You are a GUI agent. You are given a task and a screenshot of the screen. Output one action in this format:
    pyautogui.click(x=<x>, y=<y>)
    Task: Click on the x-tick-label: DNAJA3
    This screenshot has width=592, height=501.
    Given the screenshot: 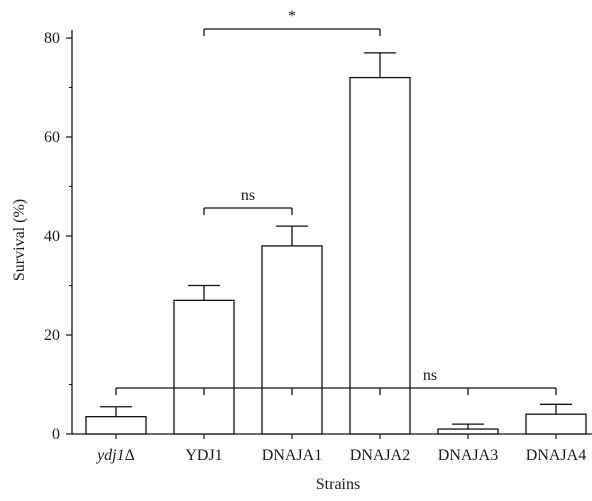 What is the action you would take?
    pyautogui.click(x=468, y=455)
    